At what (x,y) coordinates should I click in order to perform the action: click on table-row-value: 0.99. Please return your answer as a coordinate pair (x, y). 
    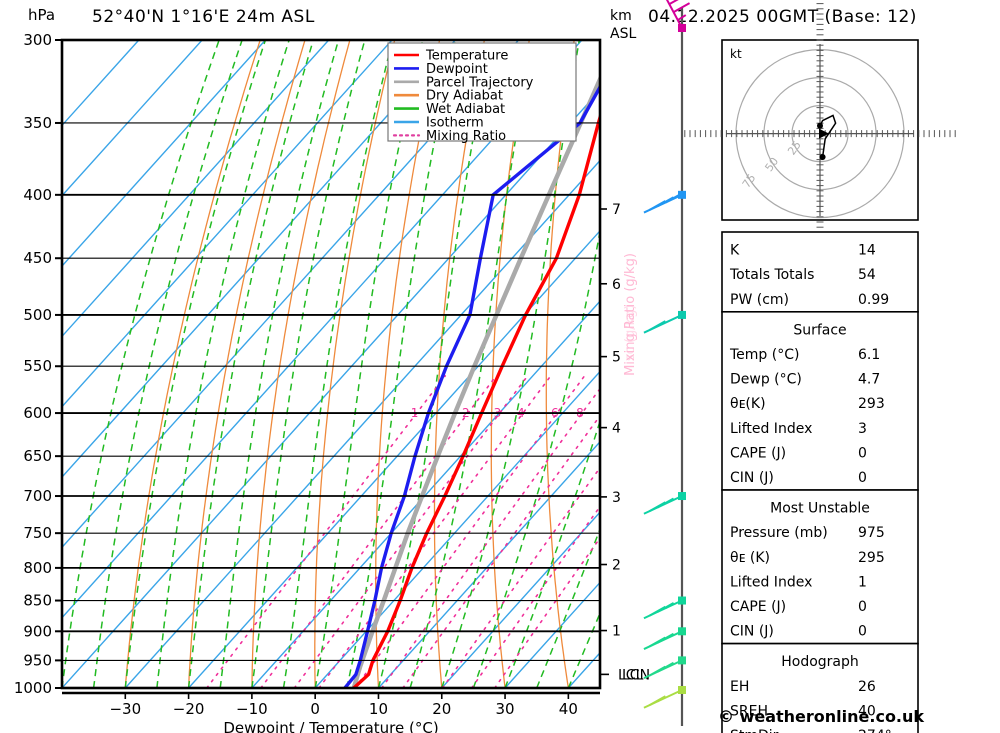
    Looking at the image, I should click on (873, 300).